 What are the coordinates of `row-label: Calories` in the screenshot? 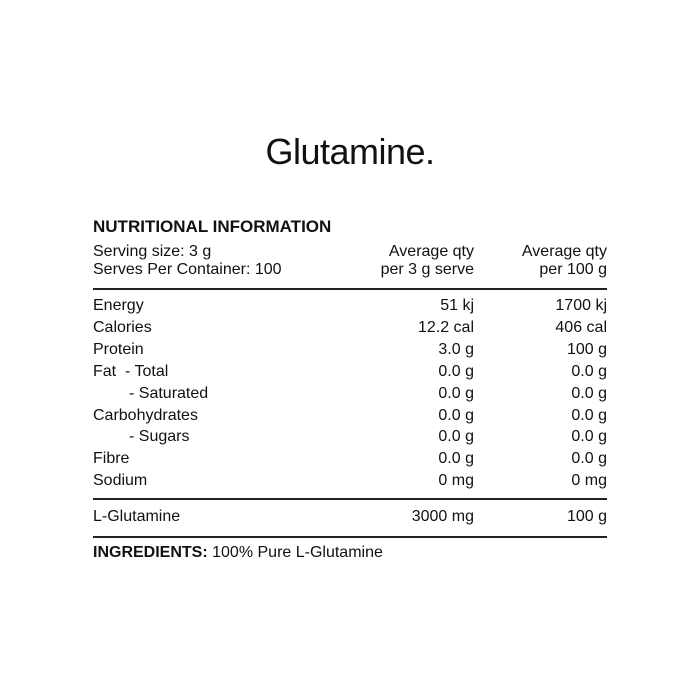 It's located at (122, 327).